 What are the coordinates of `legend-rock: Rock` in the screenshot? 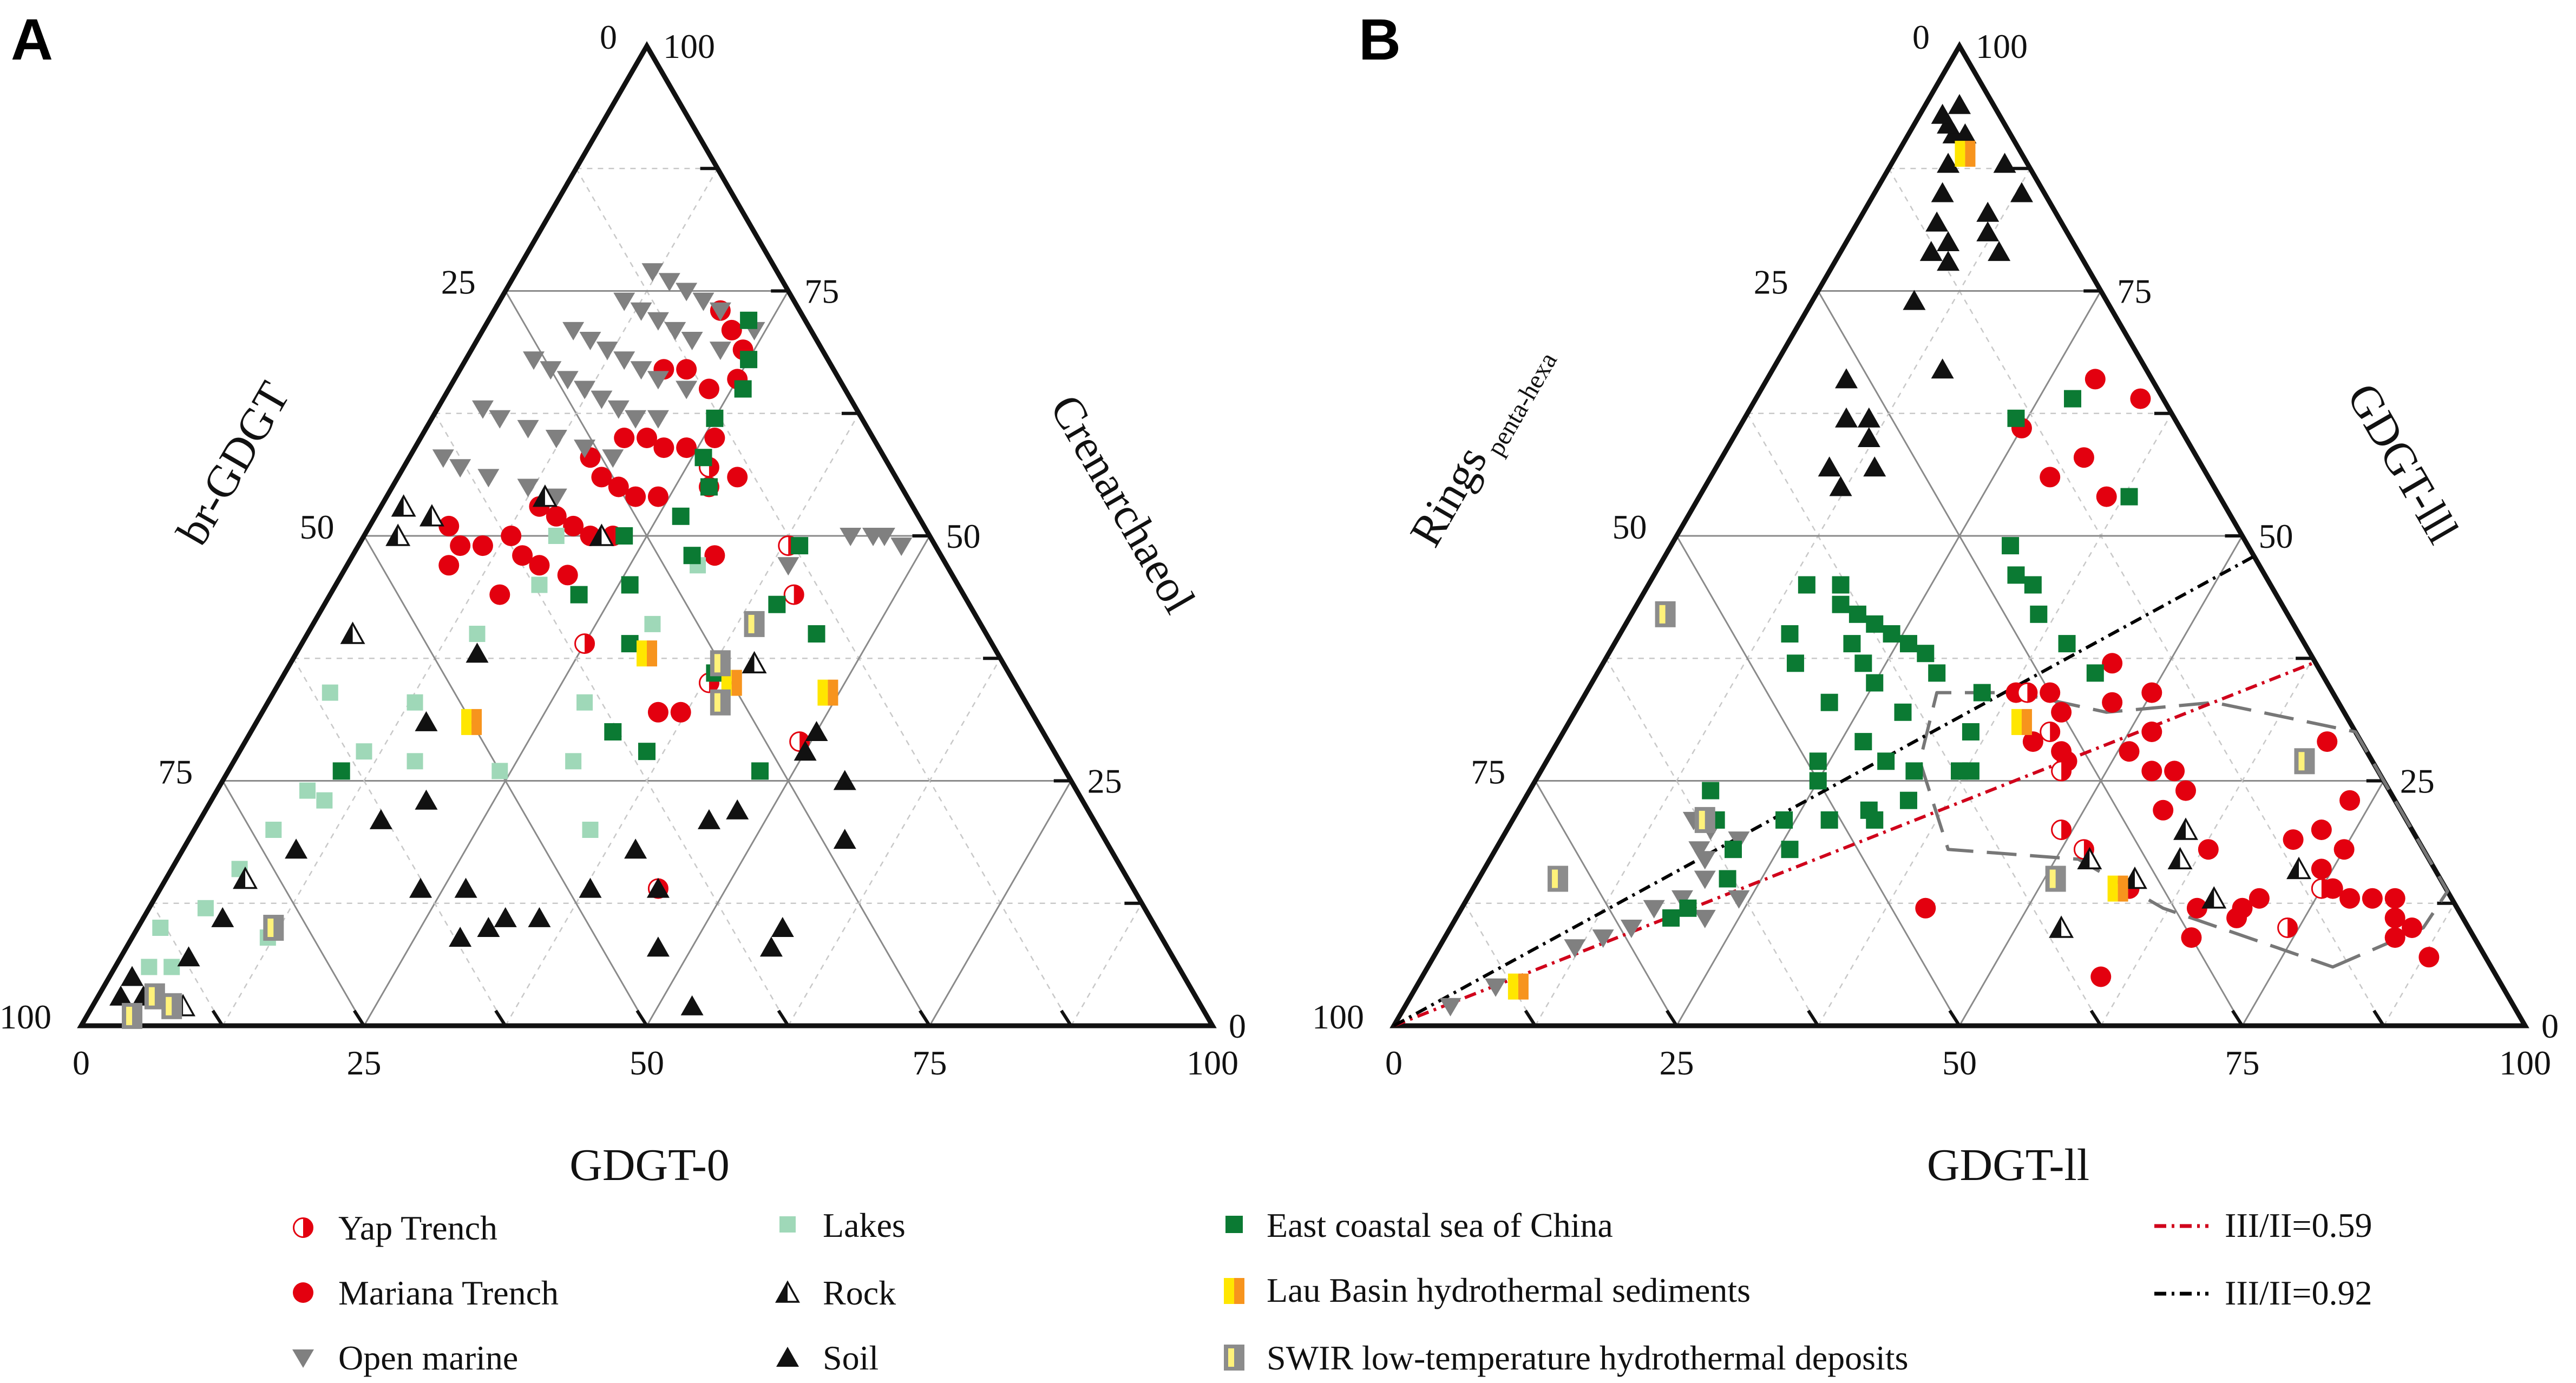 It's located at (836, 1293).